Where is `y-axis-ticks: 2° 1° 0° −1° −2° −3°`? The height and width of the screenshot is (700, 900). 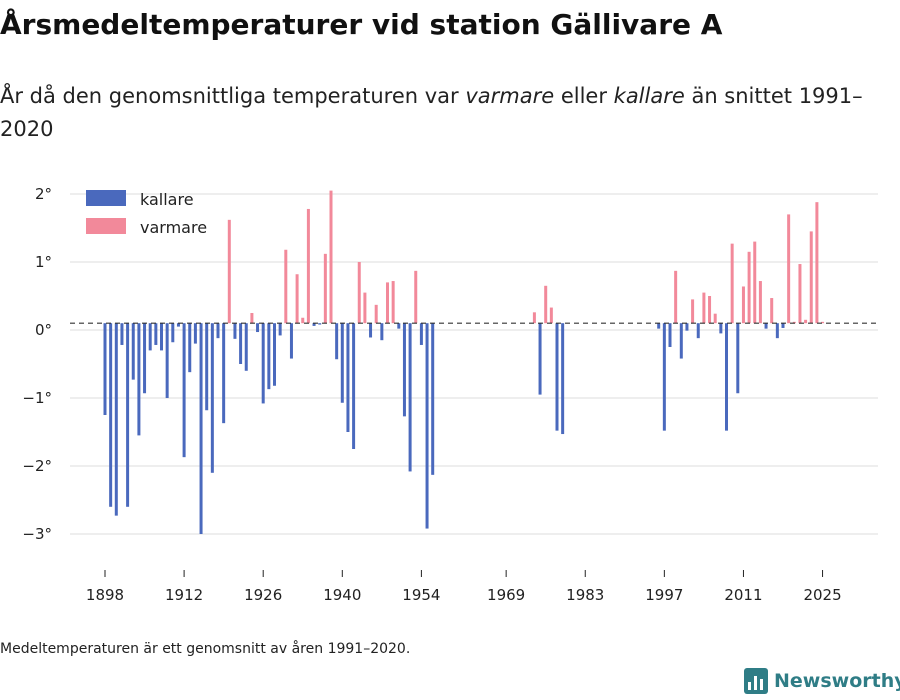
y-axis-ticks: 2° 1° 0° −1° −2° −3° is located at coordinates (37, 364).